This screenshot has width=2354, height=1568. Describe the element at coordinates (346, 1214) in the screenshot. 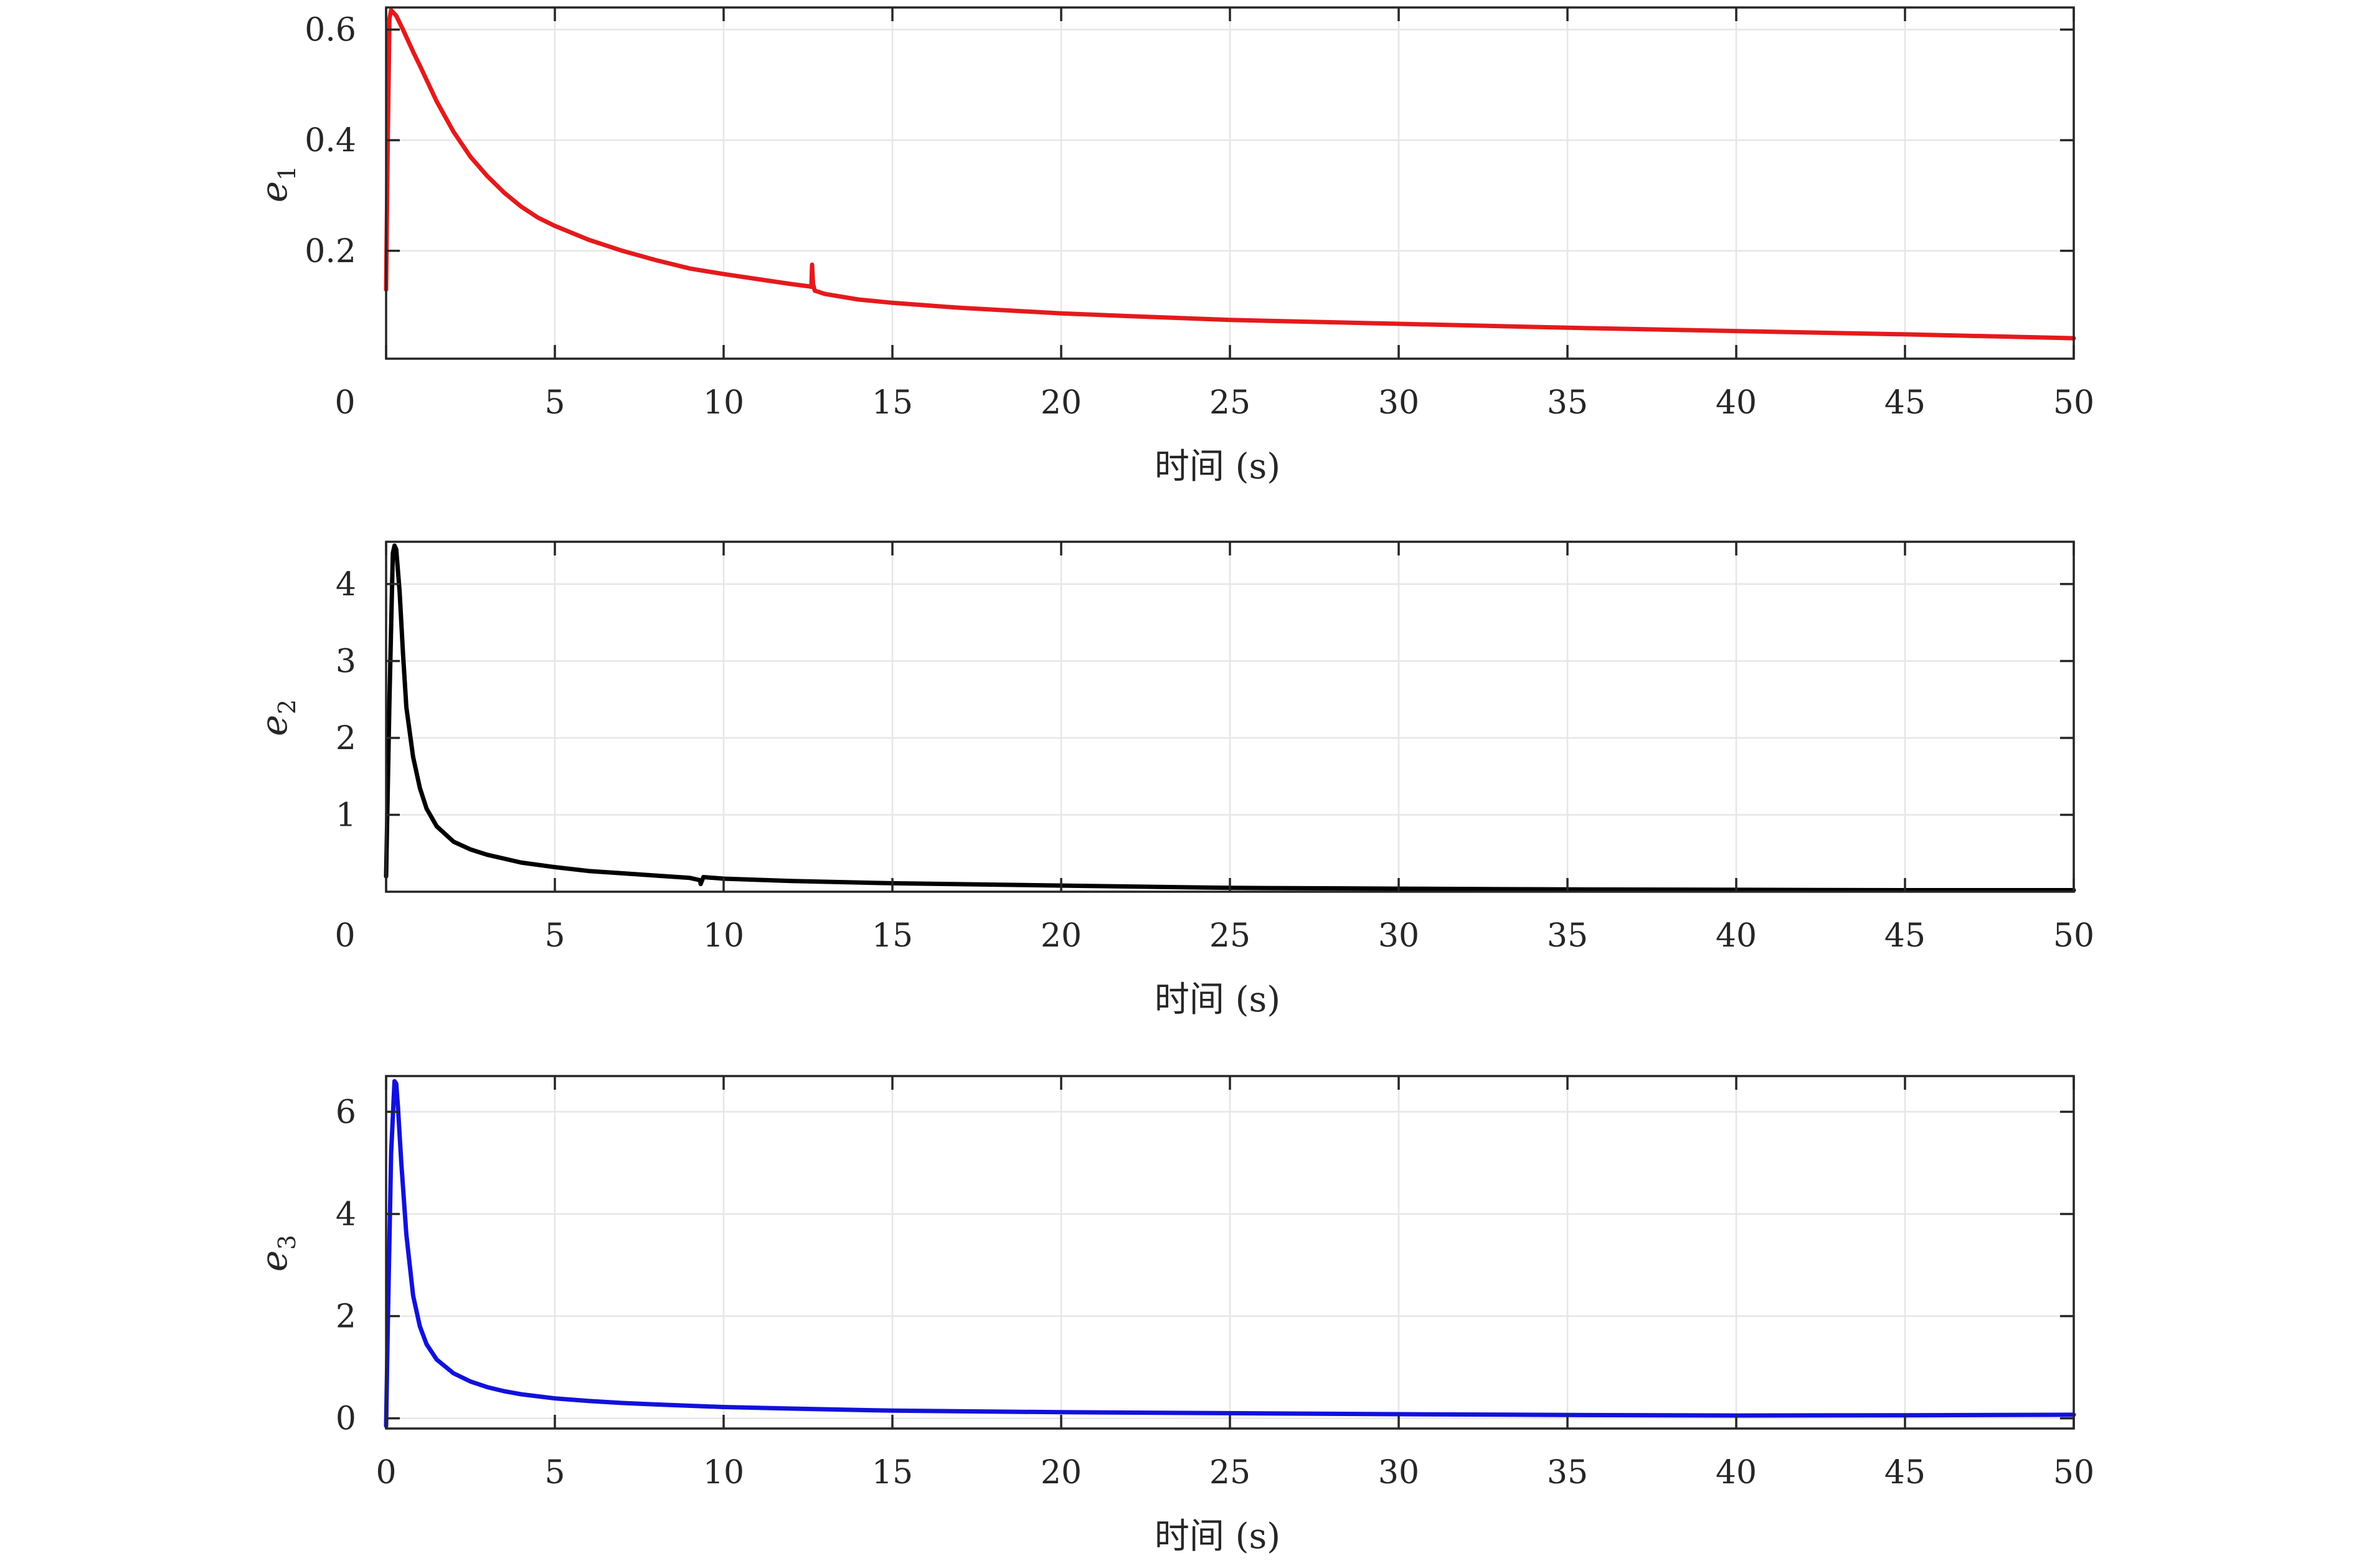

I see `subplot-3-ytick-label-2: 4` at that location.